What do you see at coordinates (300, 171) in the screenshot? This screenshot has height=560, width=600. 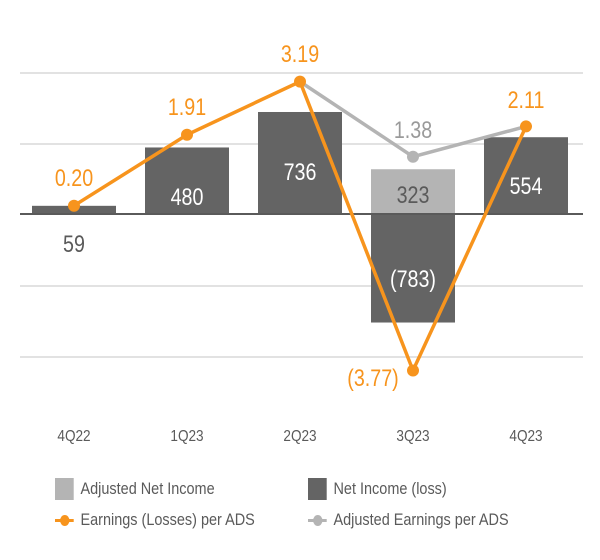 I see `bar-label: 736` at bounding box center [300, 171].